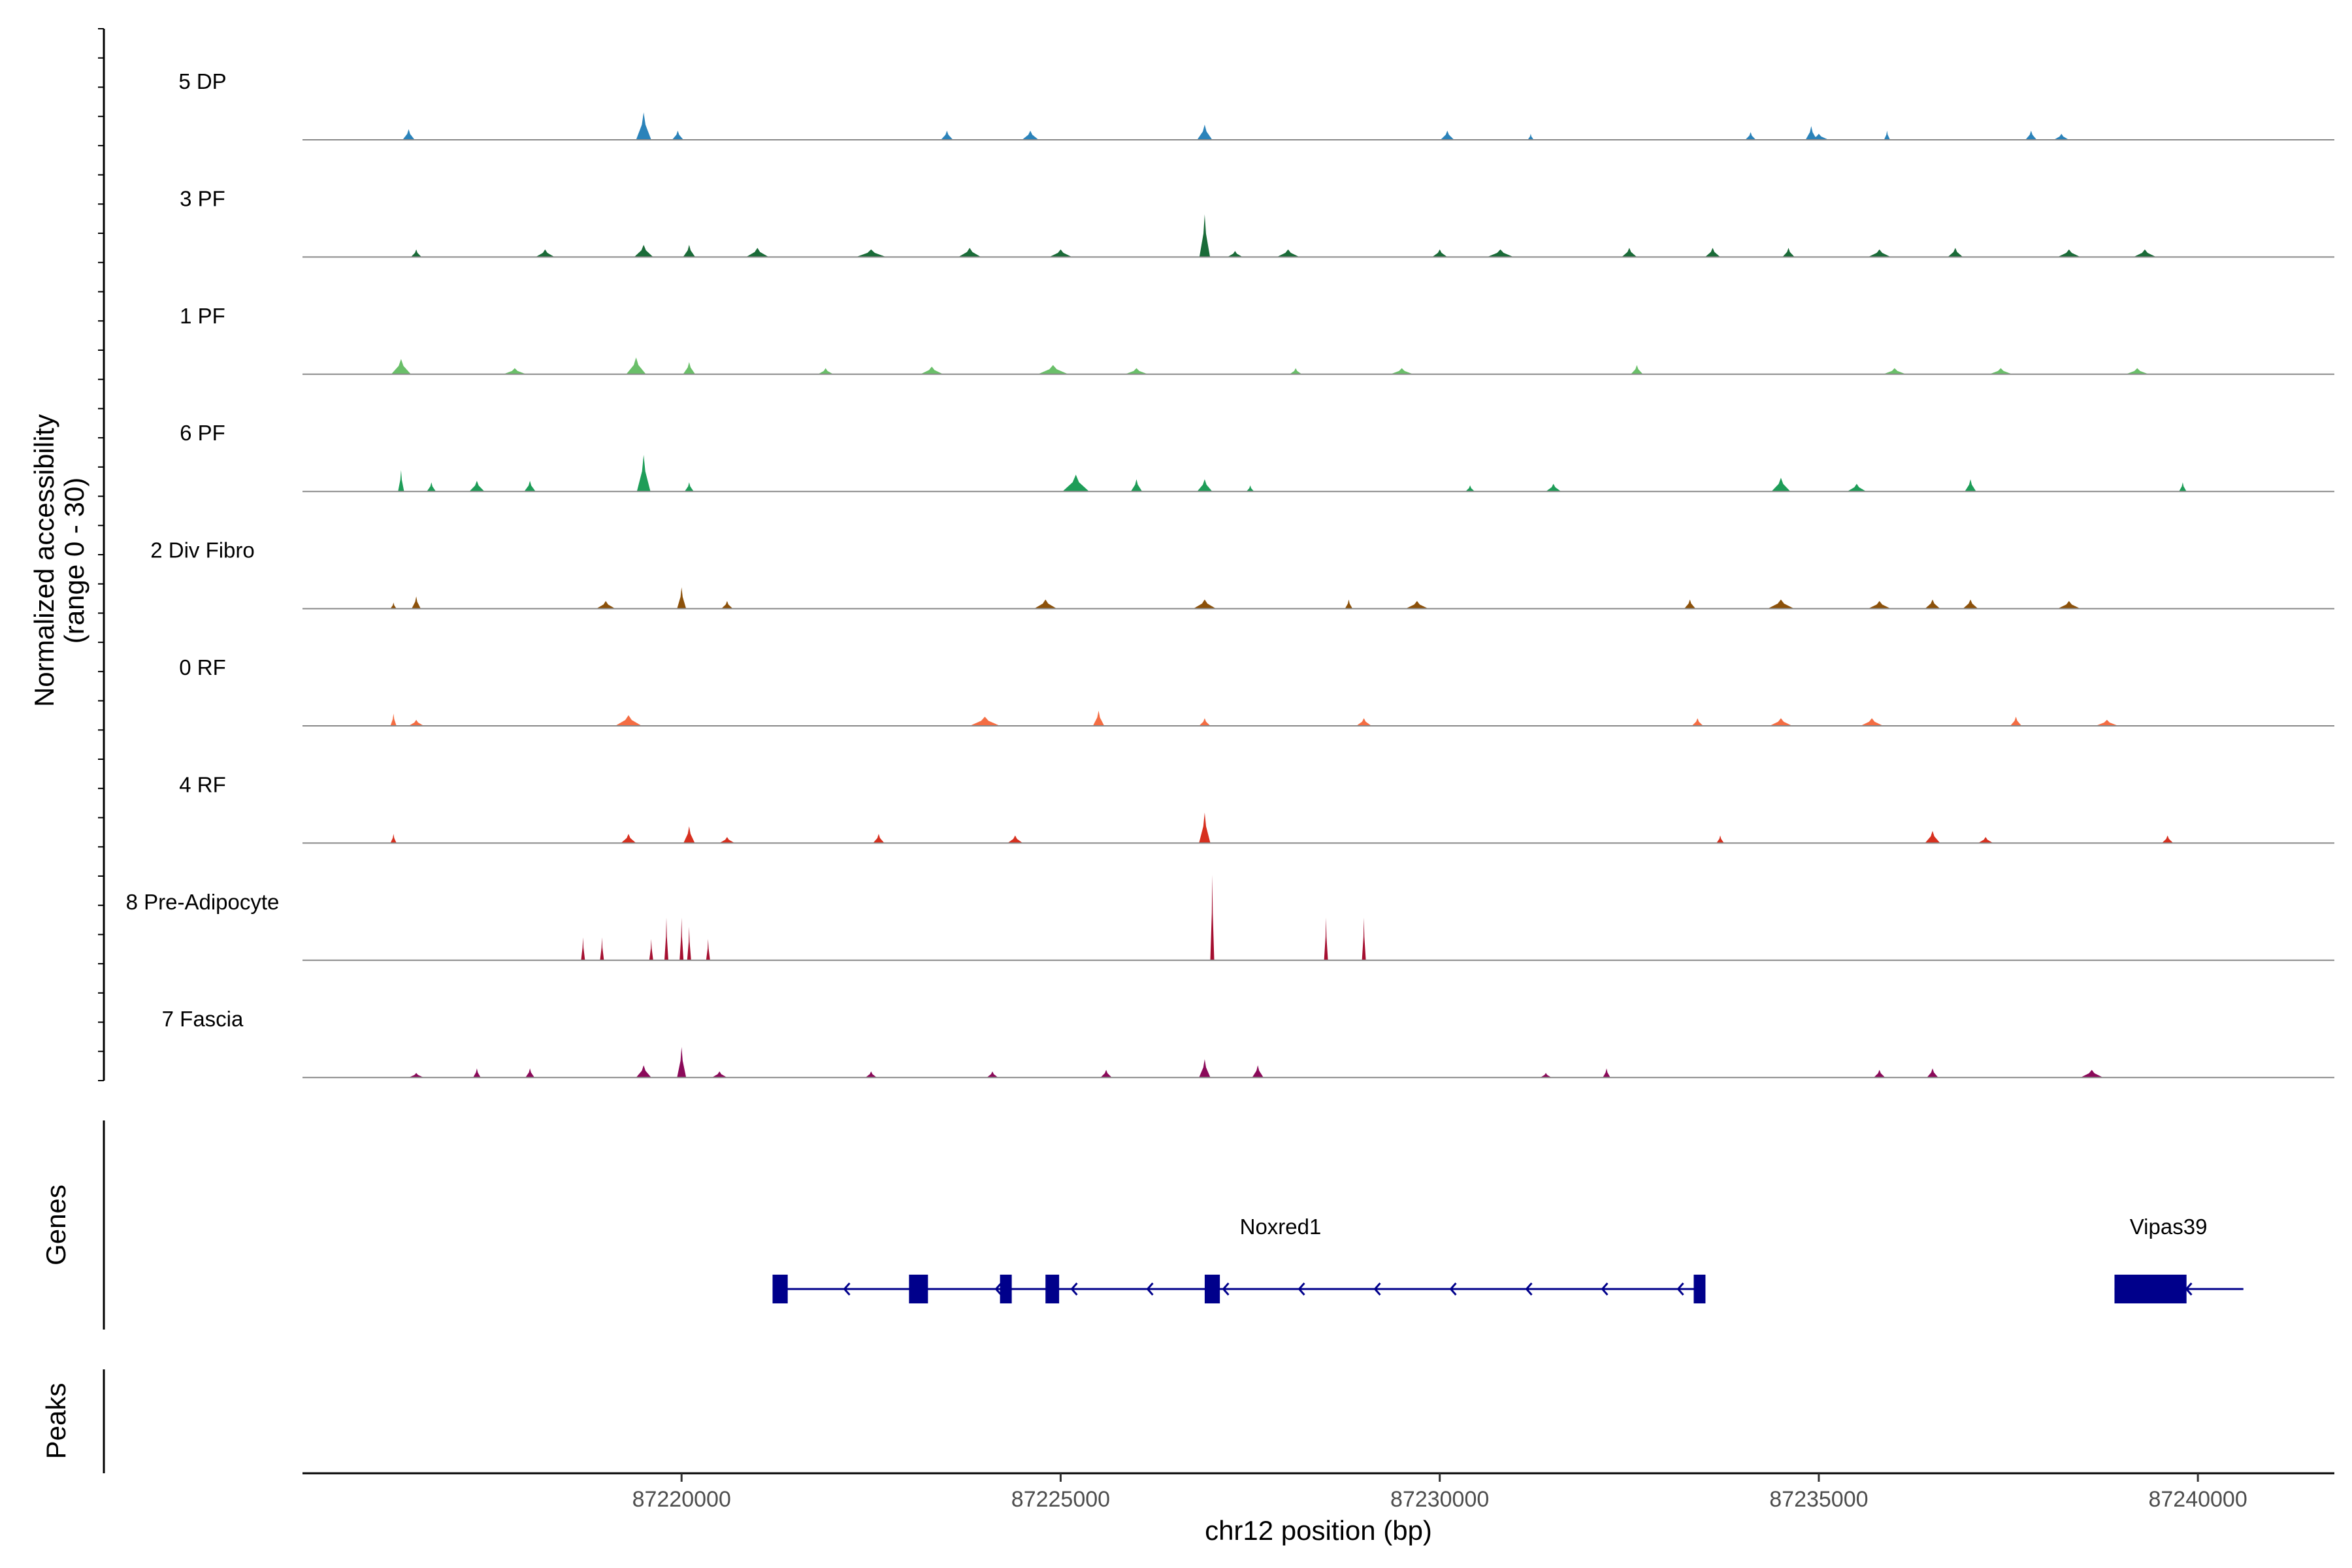  What do you see at coordinates (44, 560) in the screenshot?
I see `y-axis-label: Normalized accessibility` at bounding box center [44, 560].